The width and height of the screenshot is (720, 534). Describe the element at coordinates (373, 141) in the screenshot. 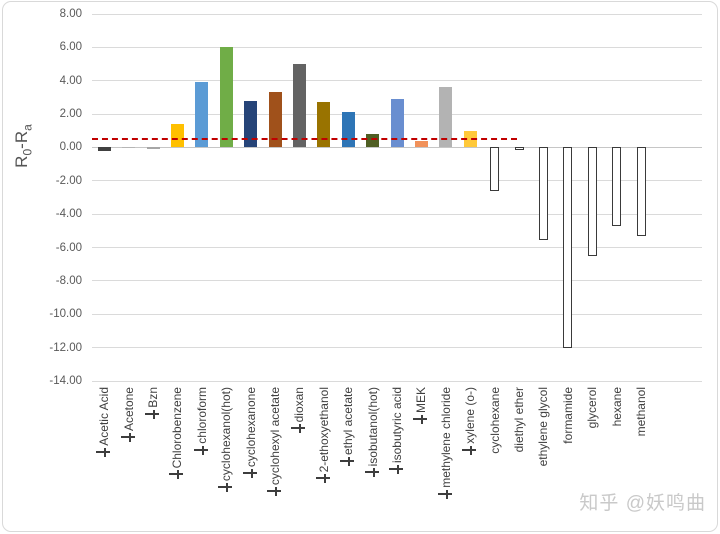

I see `bar-isobutanol-hot-` at that location.